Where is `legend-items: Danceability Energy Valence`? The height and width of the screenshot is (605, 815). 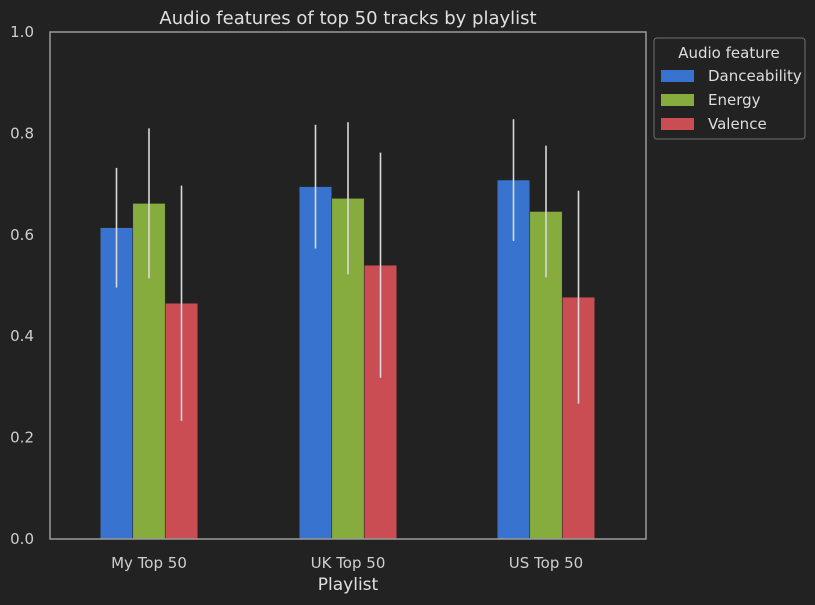
legend-items: Danceability Energy Valence is located at coordinates (731, 100).